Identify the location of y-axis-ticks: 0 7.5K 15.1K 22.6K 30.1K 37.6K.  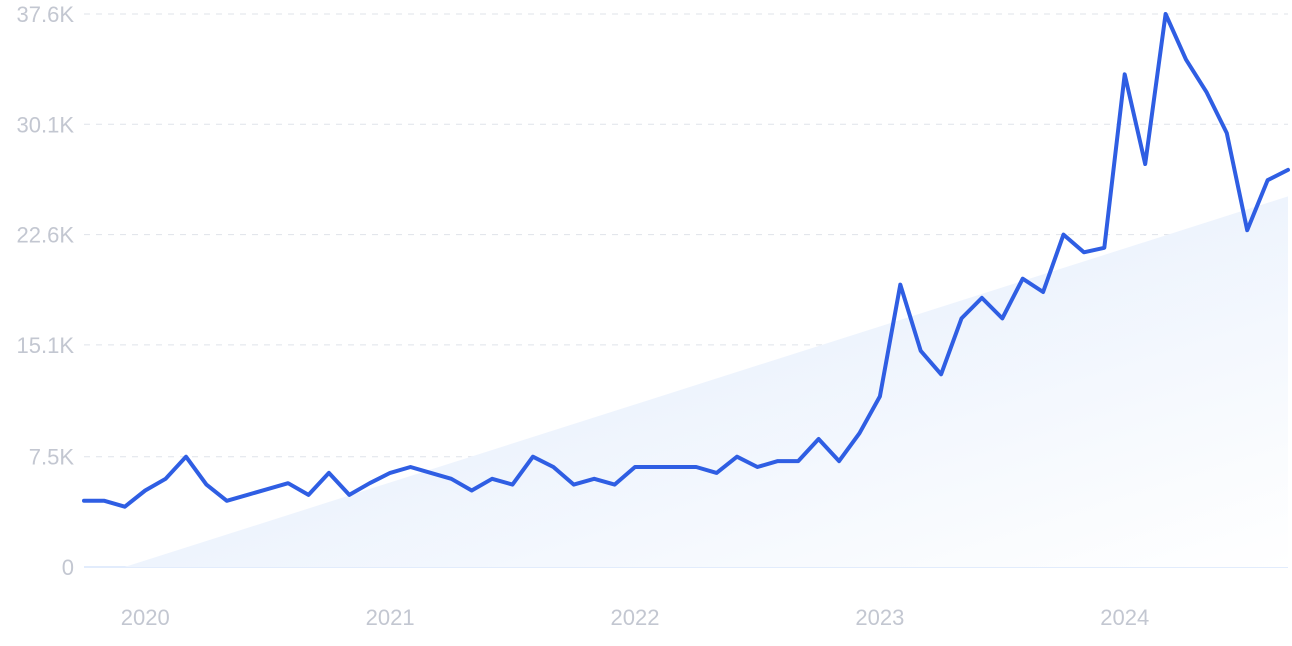
(46, 291).